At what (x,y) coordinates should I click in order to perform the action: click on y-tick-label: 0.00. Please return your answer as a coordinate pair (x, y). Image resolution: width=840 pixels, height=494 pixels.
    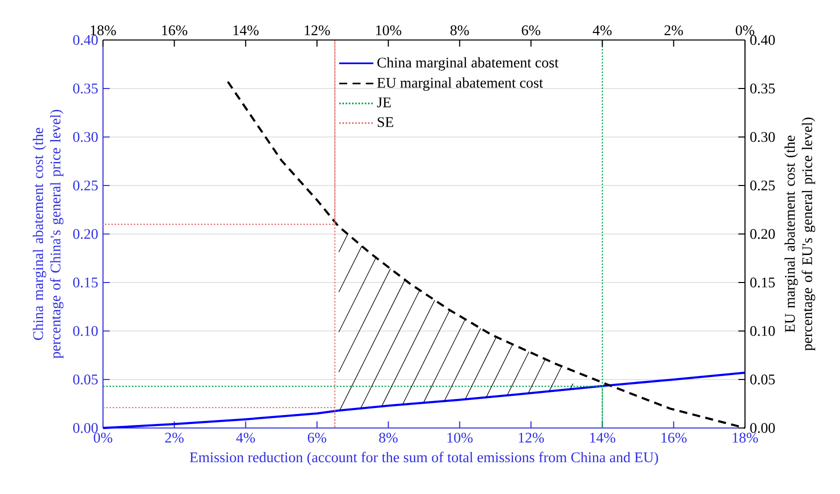
    Looking at the image, I should click on (85, 428).